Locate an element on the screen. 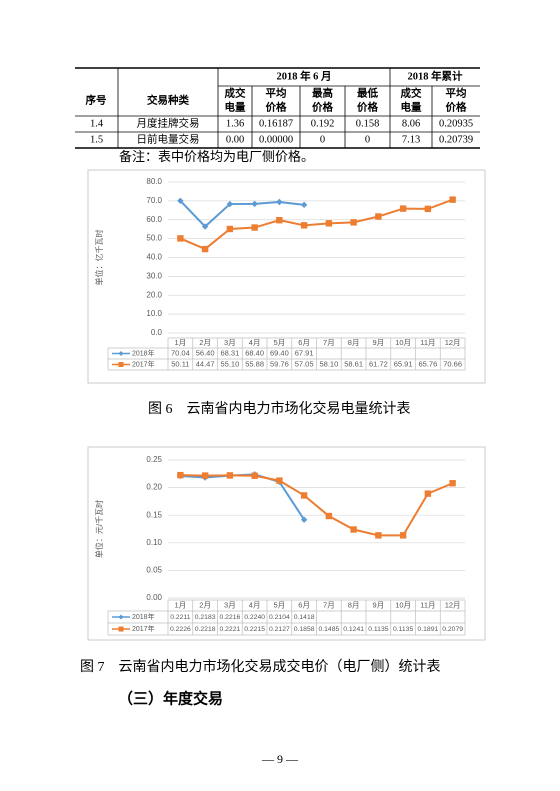 The height and width of the screenshot is (791, 560). y-tick-label: 60.0 is located at coordinates (154, 219).